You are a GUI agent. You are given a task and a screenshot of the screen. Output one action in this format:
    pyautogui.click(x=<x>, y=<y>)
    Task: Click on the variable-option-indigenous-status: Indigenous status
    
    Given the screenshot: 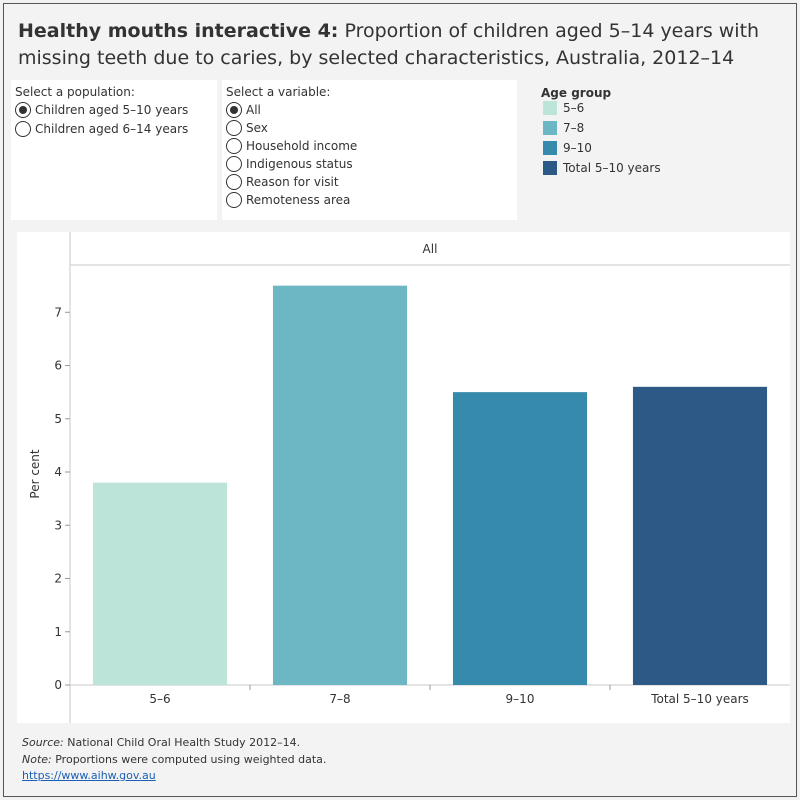 What is the action you would take?
    pyautogui.click(x=289, y=164)
    